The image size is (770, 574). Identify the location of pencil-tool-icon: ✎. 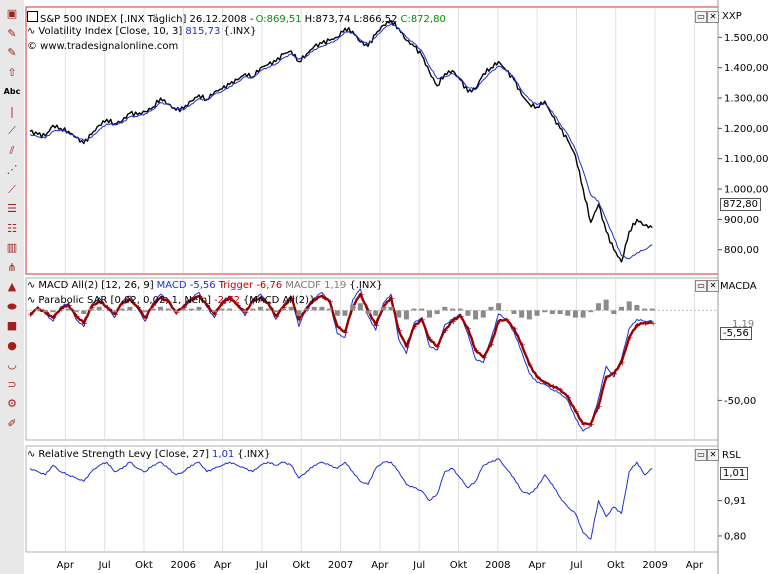
(12, 33).